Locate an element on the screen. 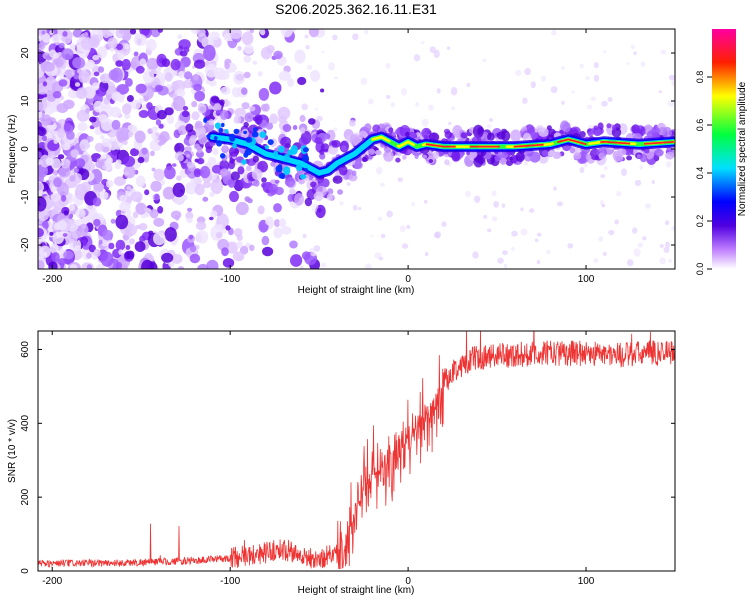  spectrogram-xtick-label: -100 is located at coordinates (230, 279).